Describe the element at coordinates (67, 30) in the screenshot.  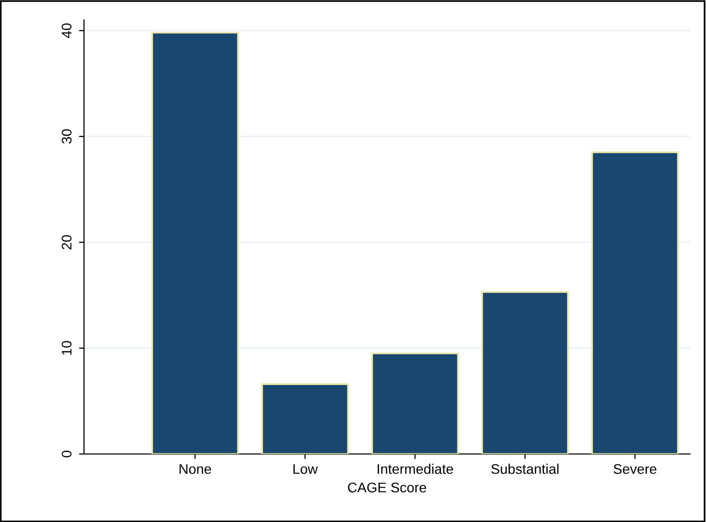
I see `y-tick-label: 40` at that location.